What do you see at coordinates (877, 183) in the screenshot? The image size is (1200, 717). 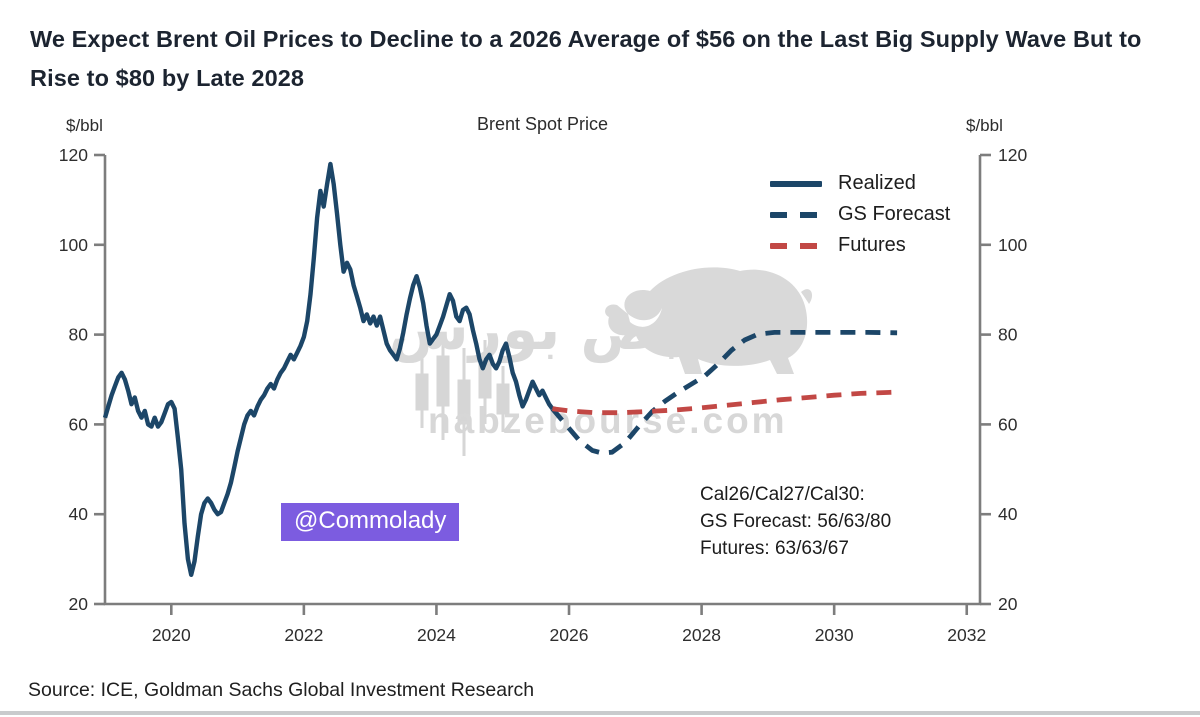 I see `legend-label: Realized` at bounding box center [877, 183].